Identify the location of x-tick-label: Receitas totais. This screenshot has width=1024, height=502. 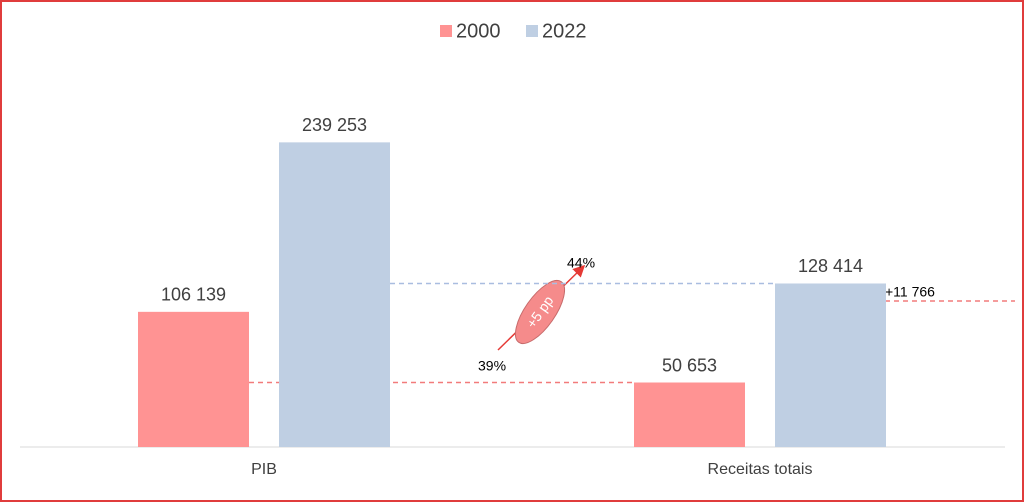
(760, 469).